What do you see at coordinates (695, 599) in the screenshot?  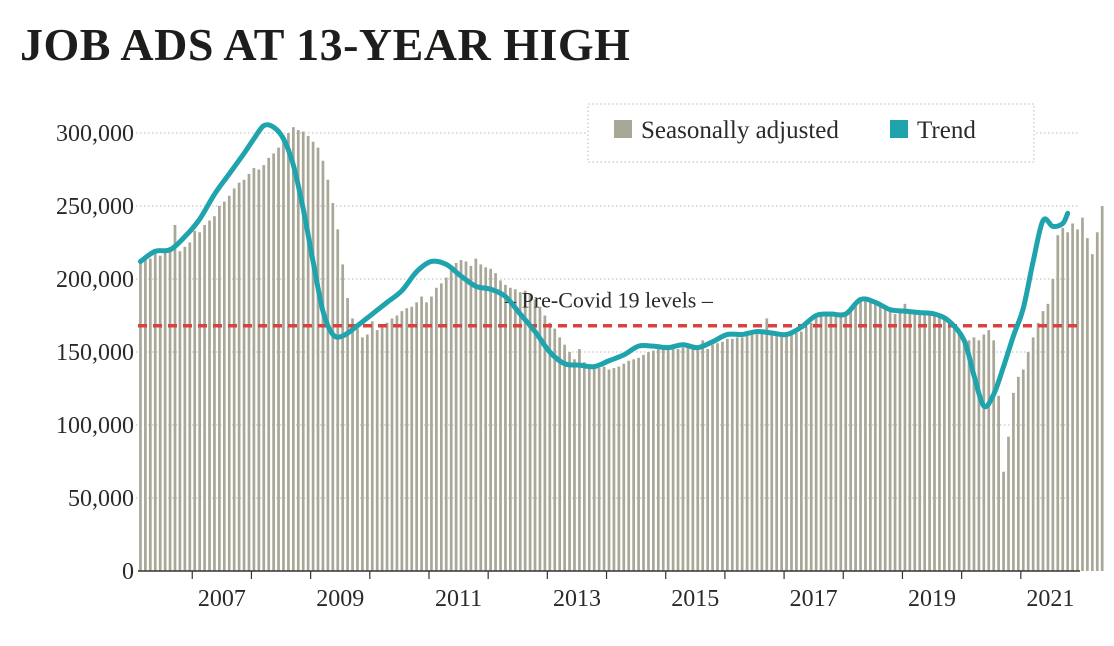 I see `x-tick-label: 2015` at bounding box center [695, 599].